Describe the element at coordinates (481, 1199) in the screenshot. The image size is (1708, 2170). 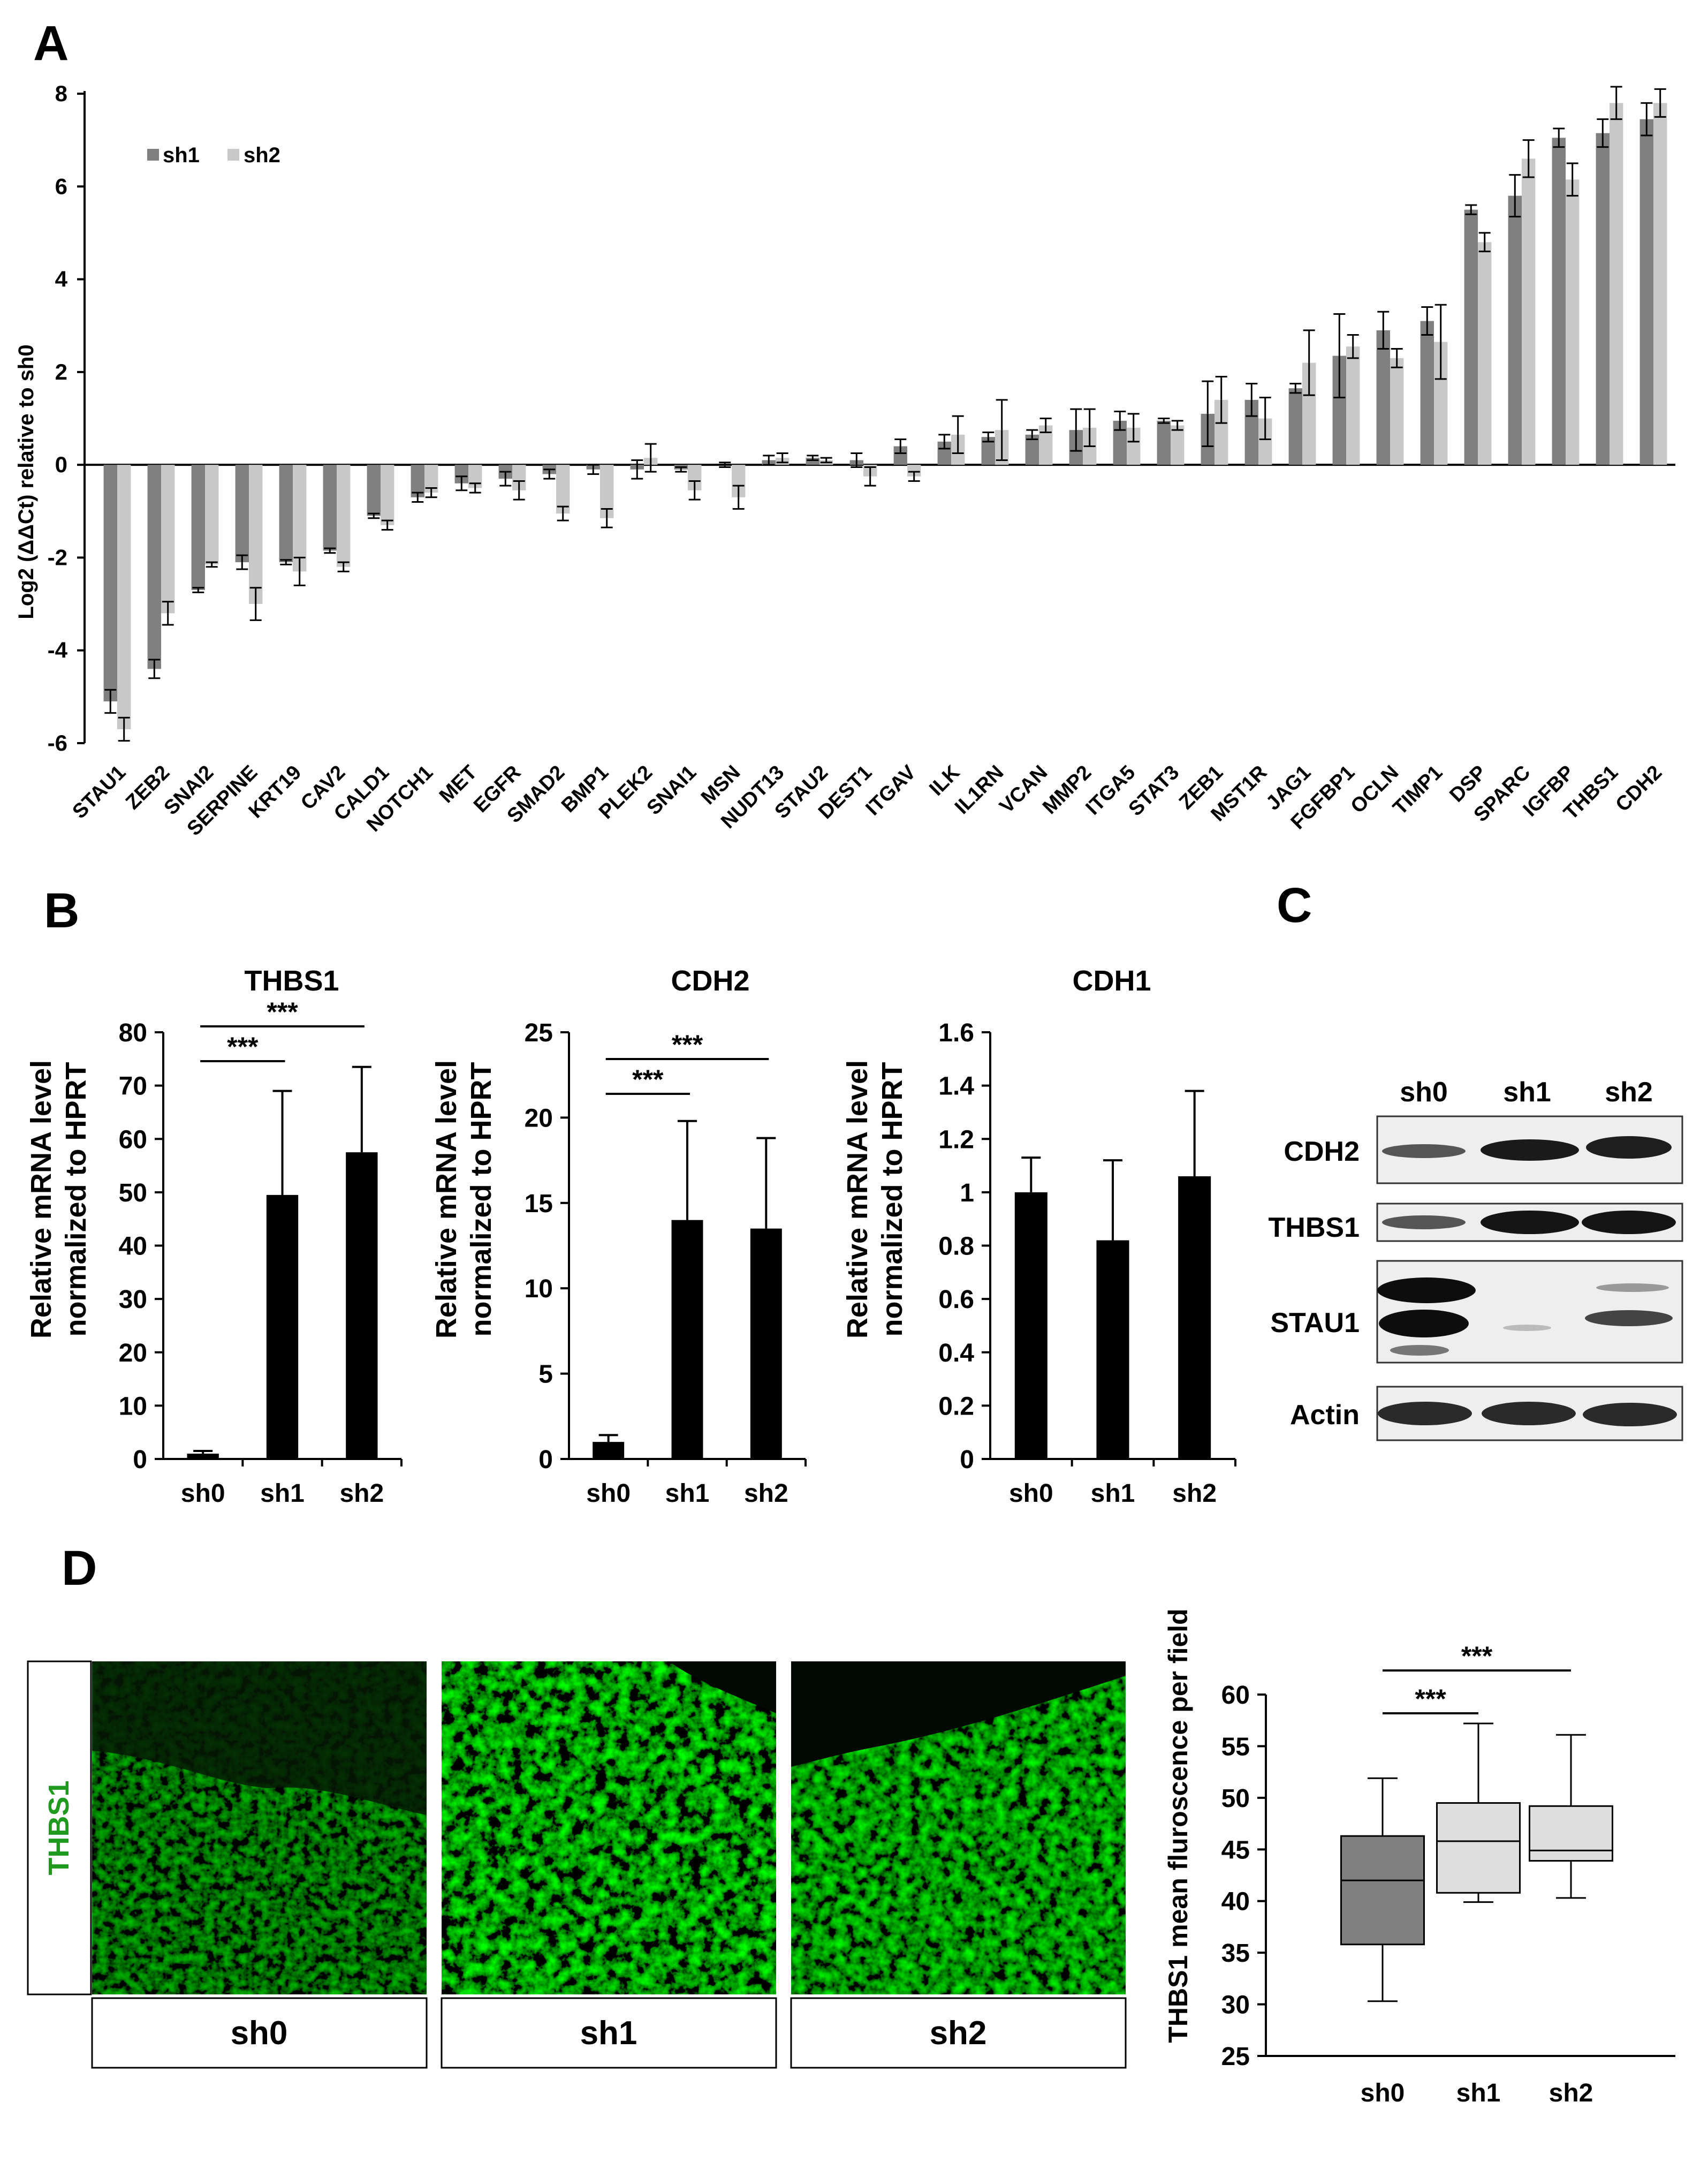
I see `panel-b-cdh2-y-label-line2: normalized to HPRT` at that location.